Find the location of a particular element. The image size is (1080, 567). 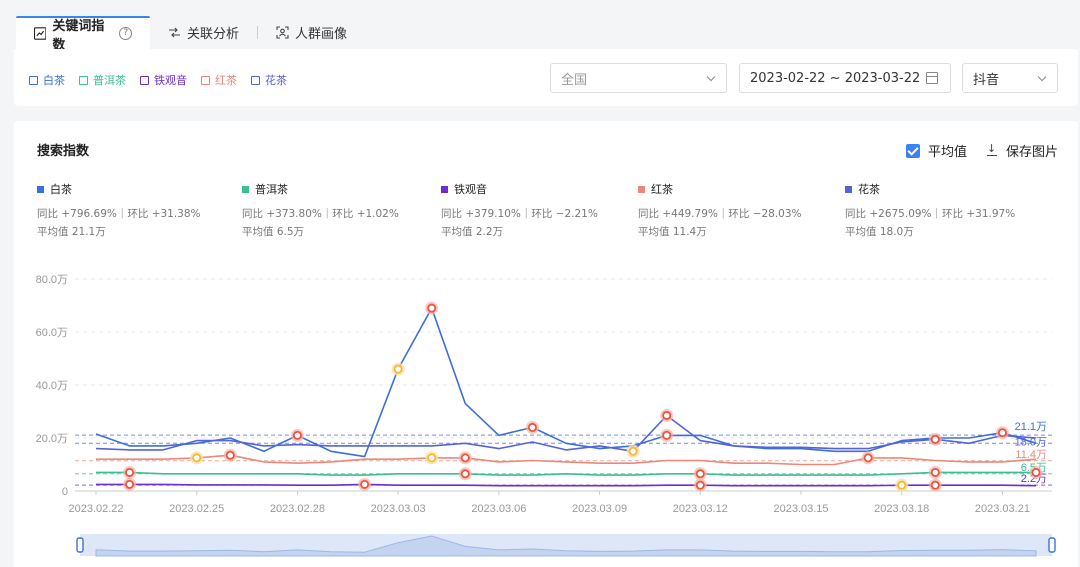

stat-tieguanyin: 铁观音 同比 +379.10%｜环比 −2.21% 平均值 2.2万 is located at coordinates (519, 211).